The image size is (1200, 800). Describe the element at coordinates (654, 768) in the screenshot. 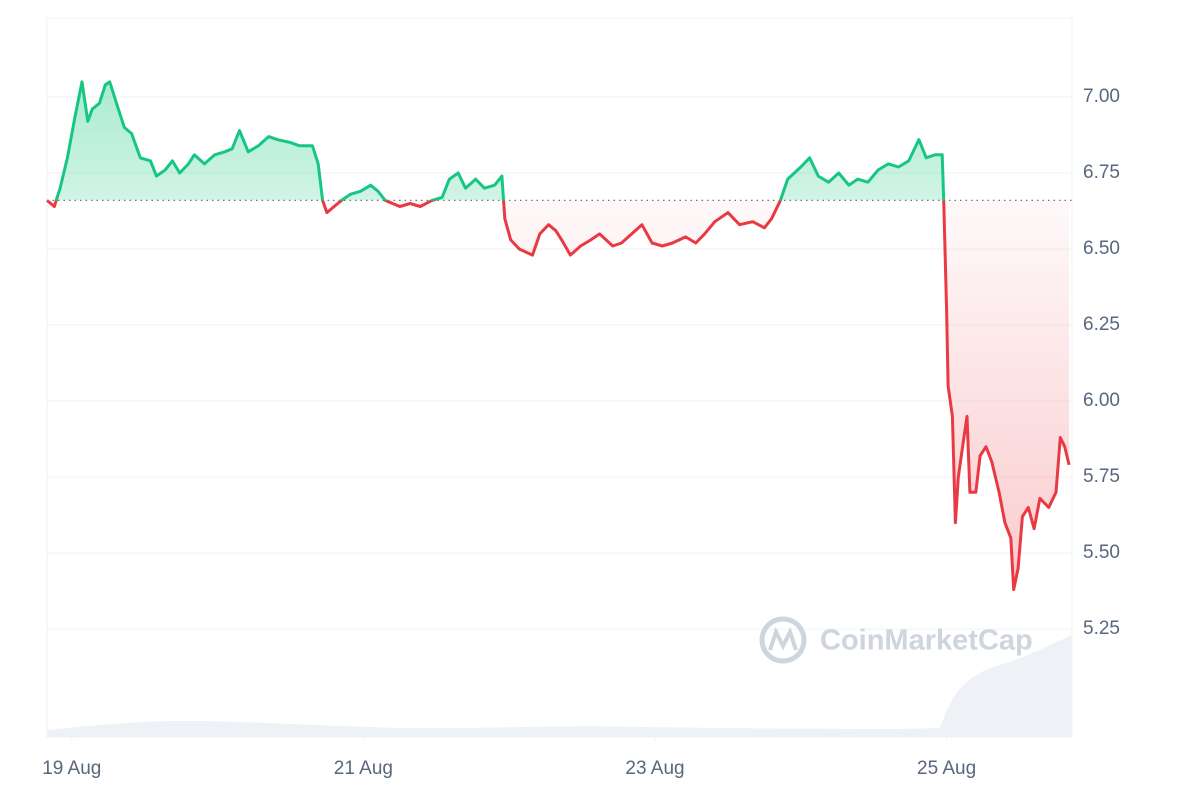

I see `x-tick-label: 23 Aug` at that location.